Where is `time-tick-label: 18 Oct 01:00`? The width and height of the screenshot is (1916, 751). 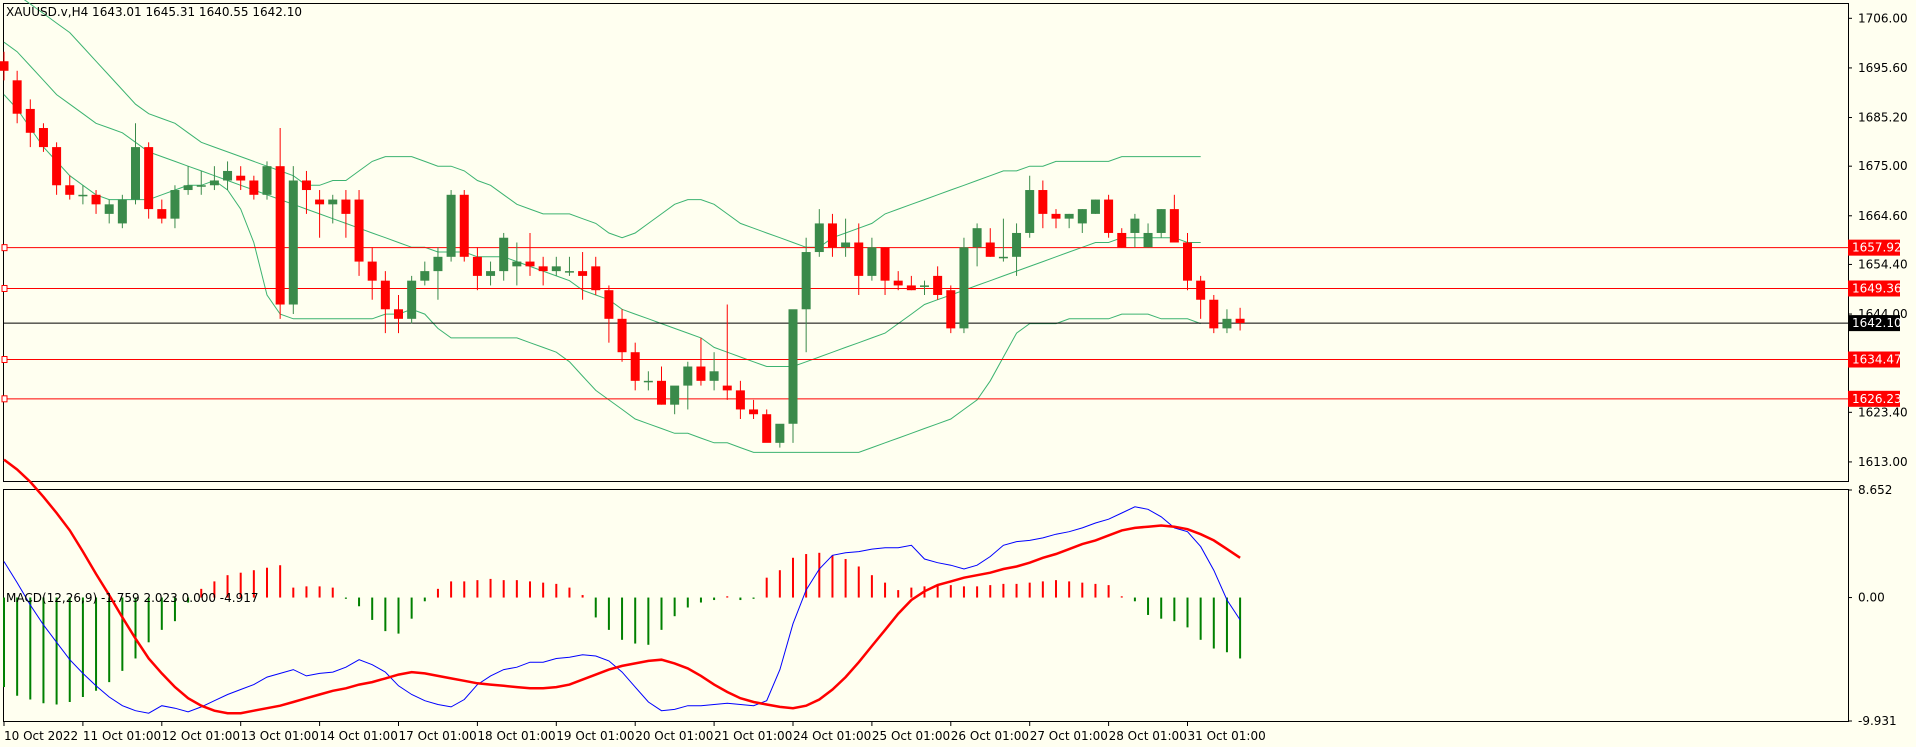 time-tick-label: 18 Oct 01:00 is located at coordinates (516, 736).